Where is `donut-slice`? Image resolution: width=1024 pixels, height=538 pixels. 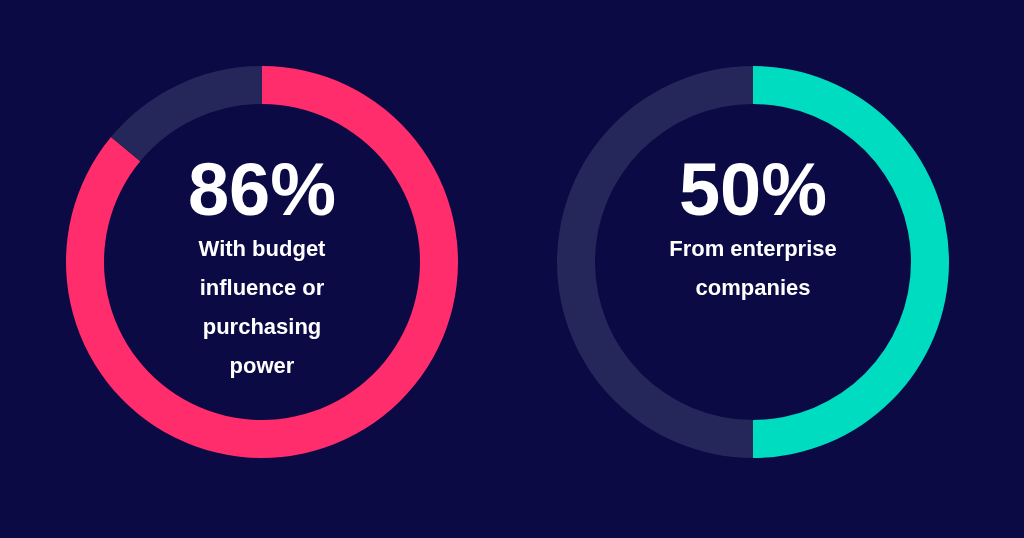 donut-slice is located at coordinates (186, 114).